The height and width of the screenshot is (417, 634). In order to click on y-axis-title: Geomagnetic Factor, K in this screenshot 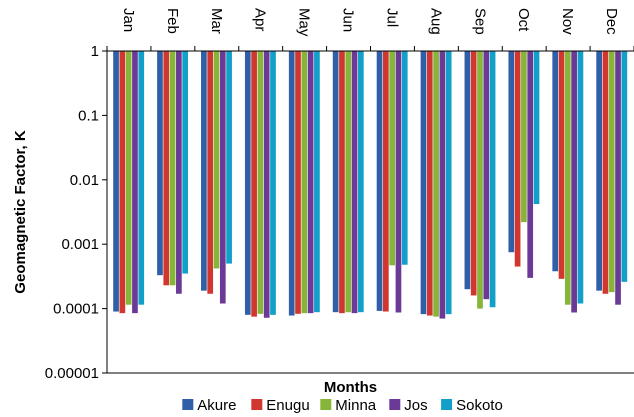, I will do `click(20, 212)`.